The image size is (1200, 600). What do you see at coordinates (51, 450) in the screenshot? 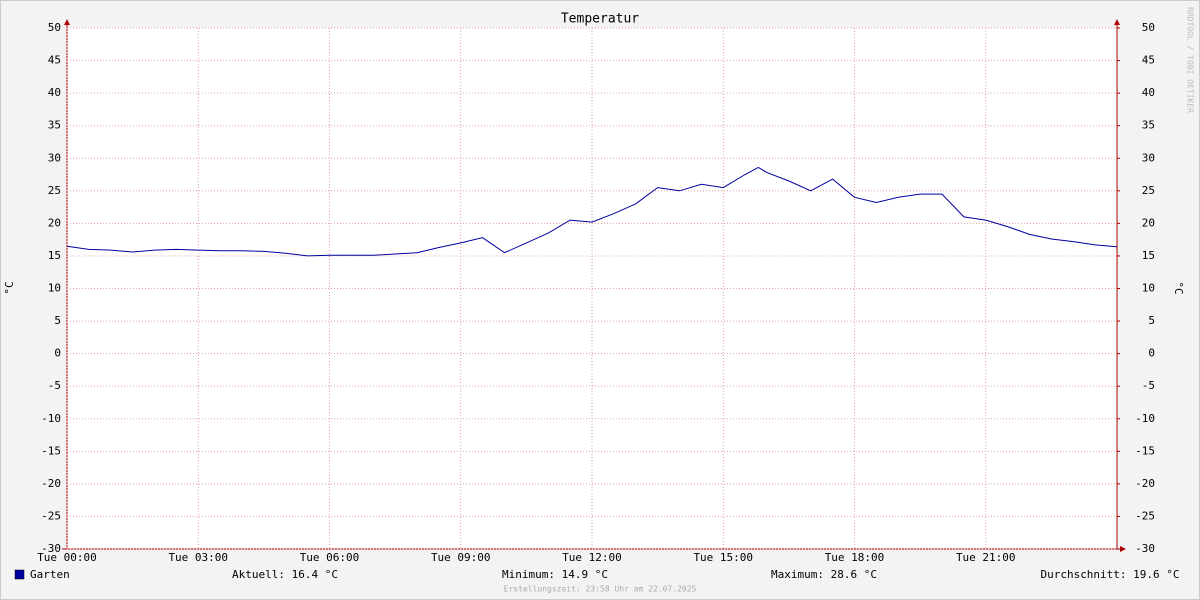
I see `y-tick-label: -15` at bounding box center [51, 450].